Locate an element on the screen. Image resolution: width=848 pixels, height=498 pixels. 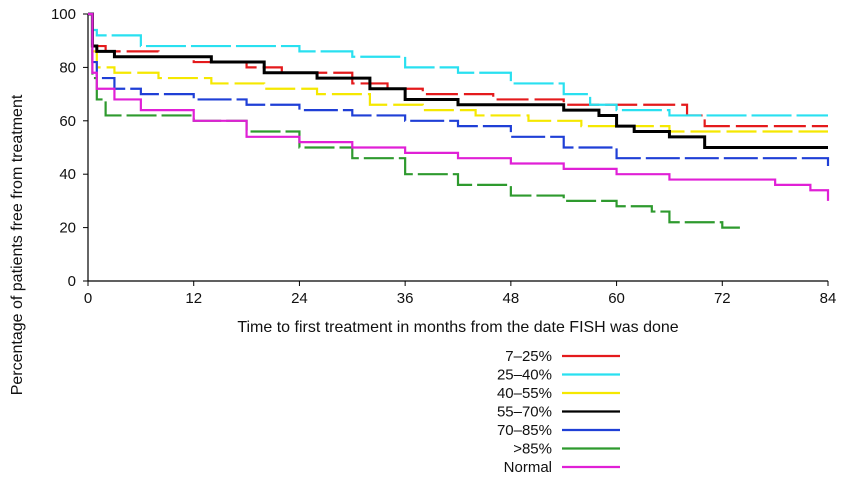
x-tick-label: 12 is located at coordinates (193, 298).